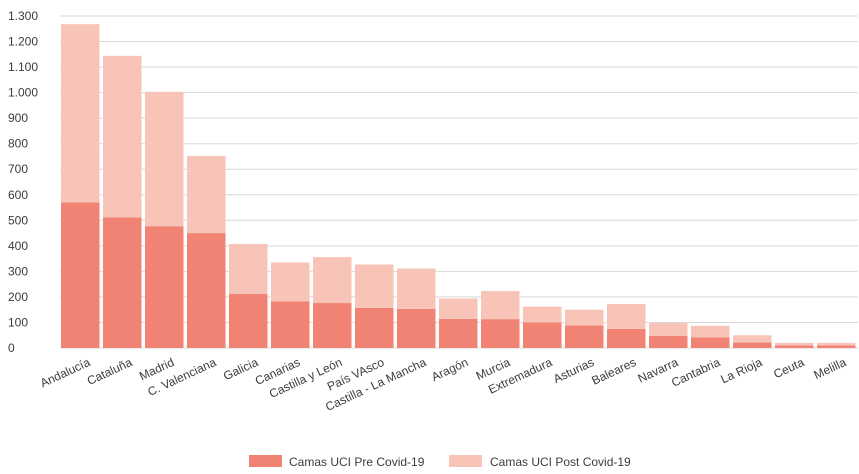 The image size is (859, 474). I want to click on legend-label: Camas UCI Post Covid-19, so click(560, 462).